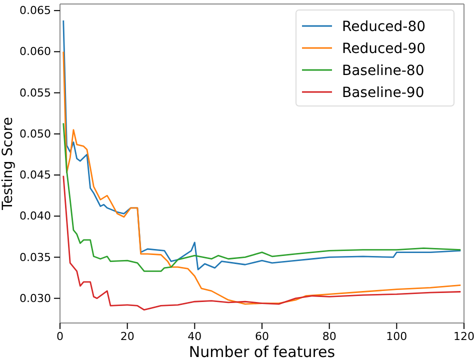 The image size is (474, 363). Describe the element at coordinates (262, 336) in the screenshot. I see `x-tick-label: 60` at that location.